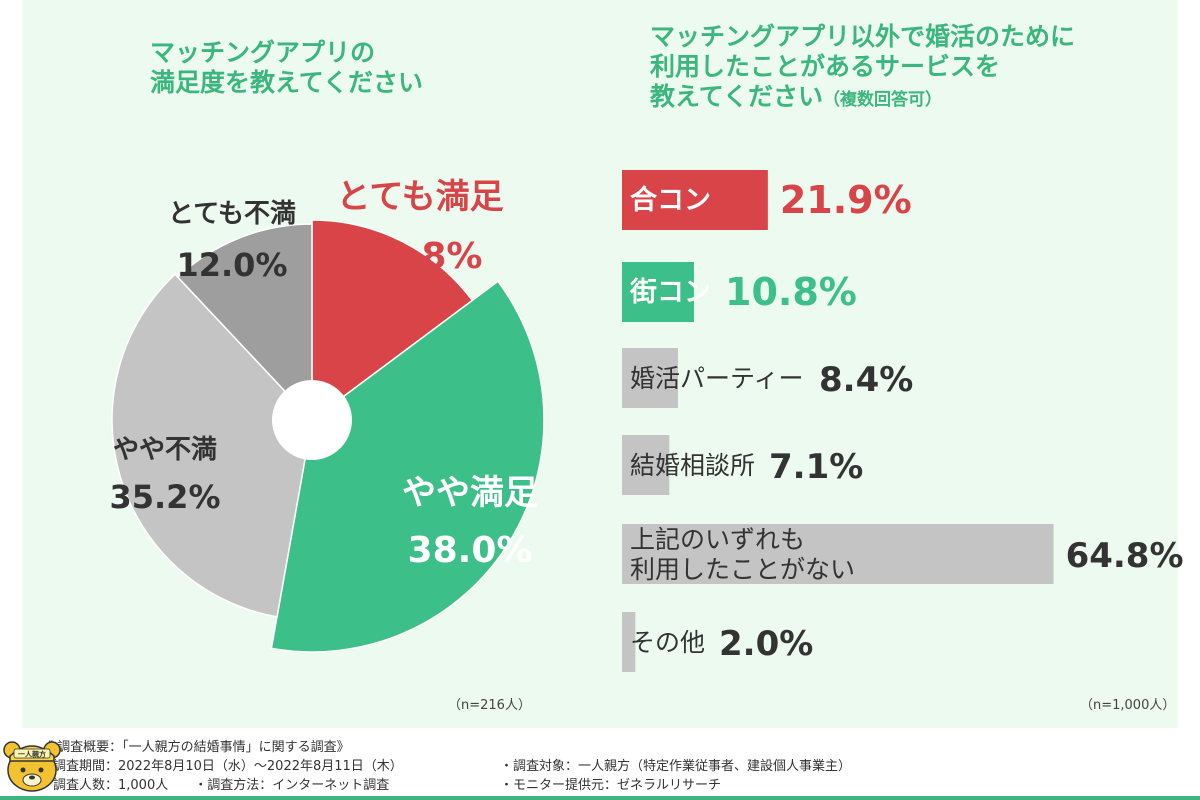  I want to click on pie-chart-title: マッチングアプリの 満足度を教えてください, so click(300, 68).